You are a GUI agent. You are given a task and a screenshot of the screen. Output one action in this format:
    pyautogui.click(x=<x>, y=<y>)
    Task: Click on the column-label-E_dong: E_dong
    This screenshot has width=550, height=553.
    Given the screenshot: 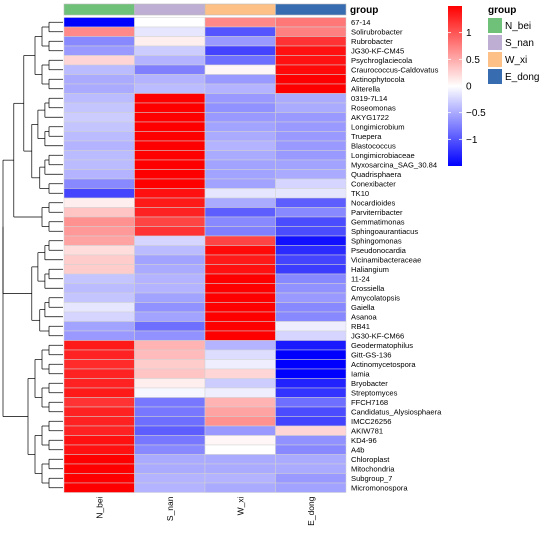 What is the action you would take?
    pyautogui.click(x=311, y=511)
    